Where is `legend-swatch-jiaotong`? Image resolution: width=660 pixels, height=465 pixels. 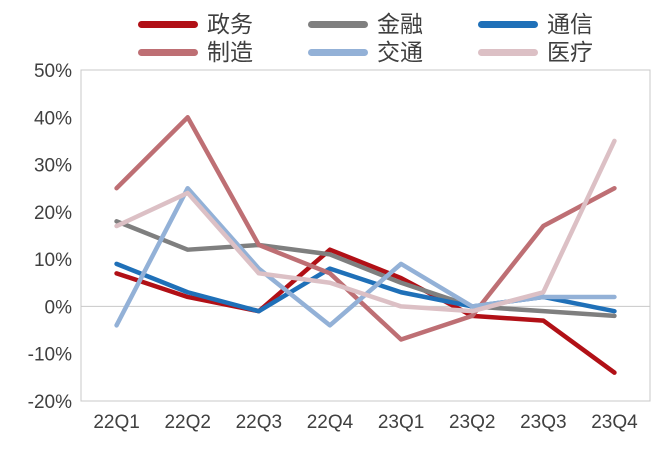
legend-swatch-jiaotong is located at coordinates (338, 52).